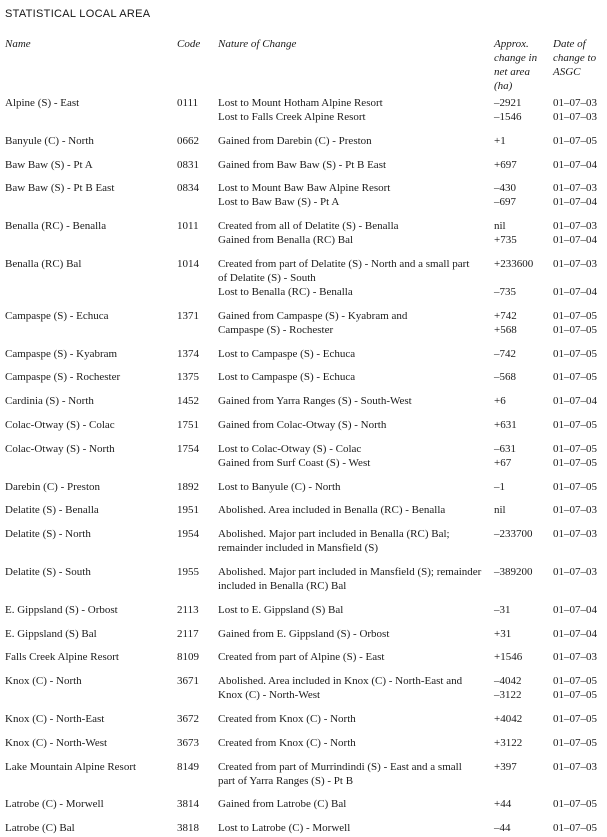 The height and width of the screenshot is (837, 607). What do you see at coordinates (287, 718) in the screenshot?
I see `change-nature: Created from Knox (C) - North` at bounding box center [287, 718].